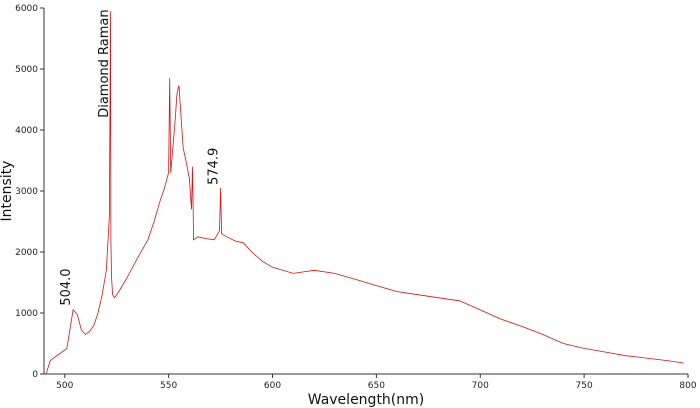 Image resolution: width=700 pixels, height=408 pixels. What do you see at coordinates (366, 400) in the screenshot?
I see `x-axis-title: Wavelength(nm)` at bounding box center [366, 400].